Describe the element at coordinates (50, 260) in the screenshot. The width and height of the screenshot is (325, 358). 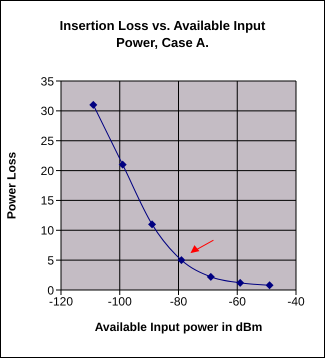
I see `y-tick-label: 5` at that location.